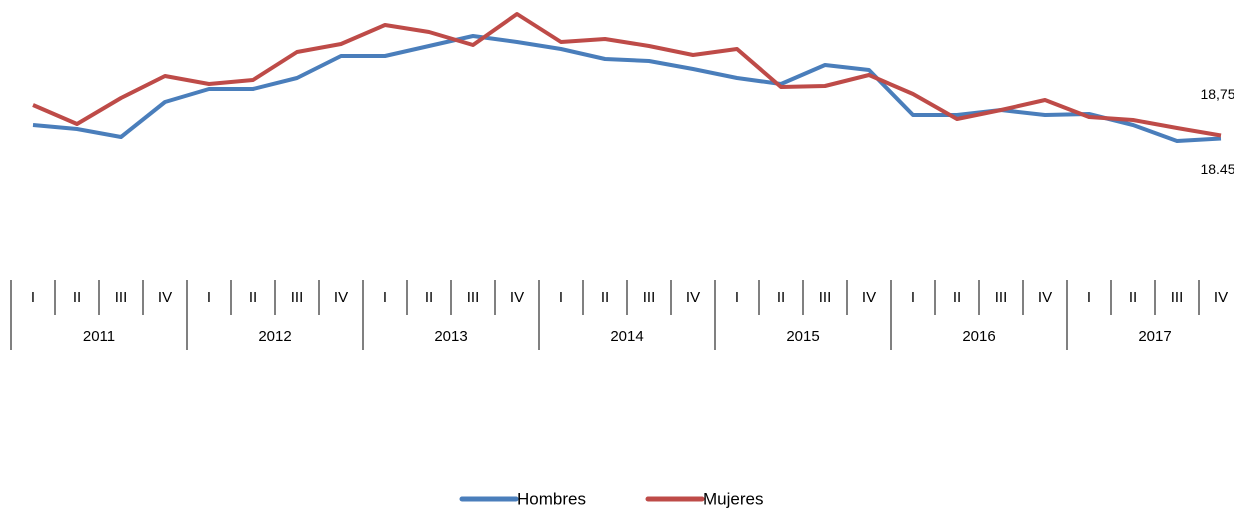  I want to click on data-label: 18,75, so click(1217, 94).